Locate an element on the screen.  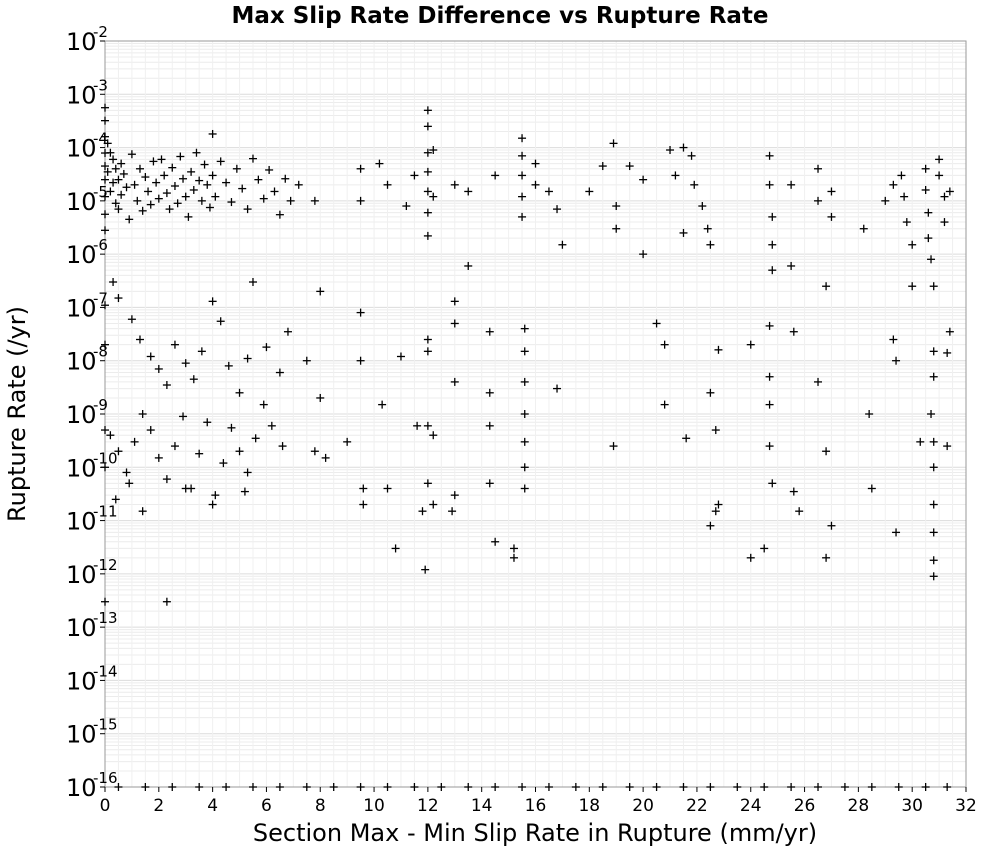
x-tick-label: 22 is located at coordinates (697, 806).